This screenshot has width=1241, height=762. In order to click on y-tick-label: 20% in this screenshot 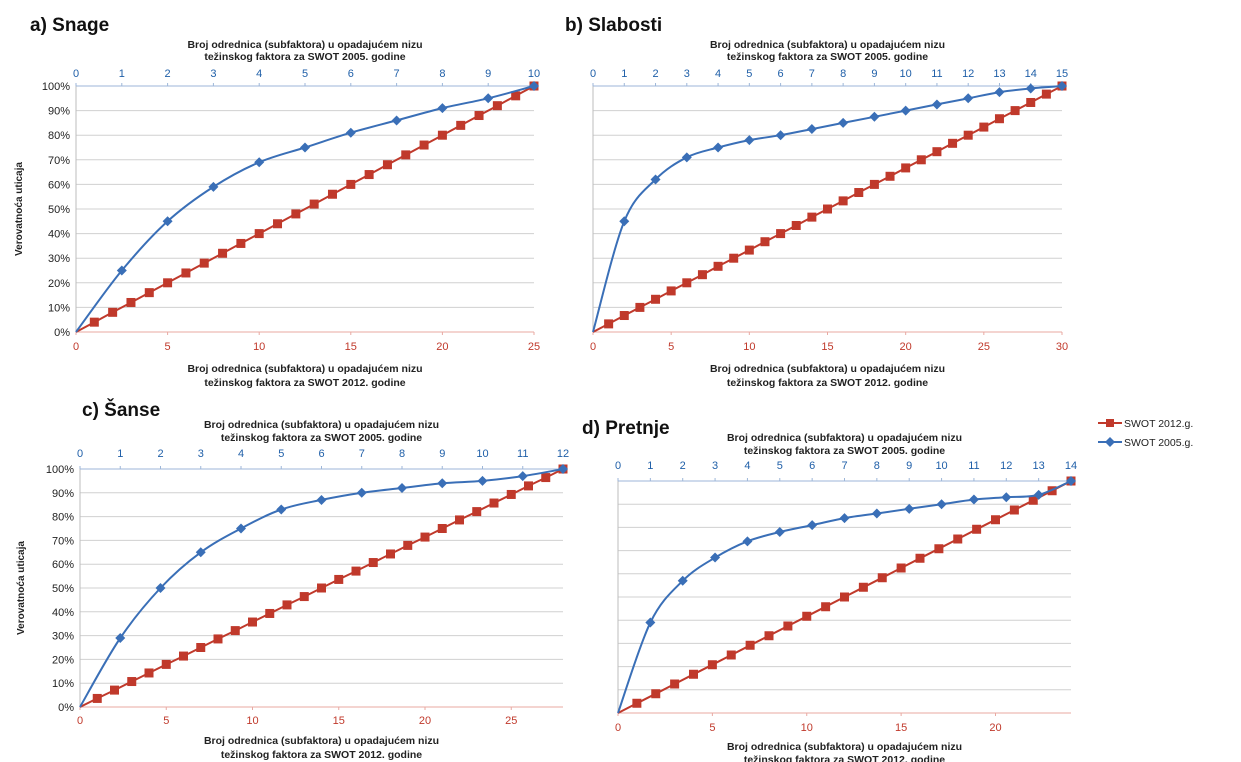, I will do `click(59, 284)`.